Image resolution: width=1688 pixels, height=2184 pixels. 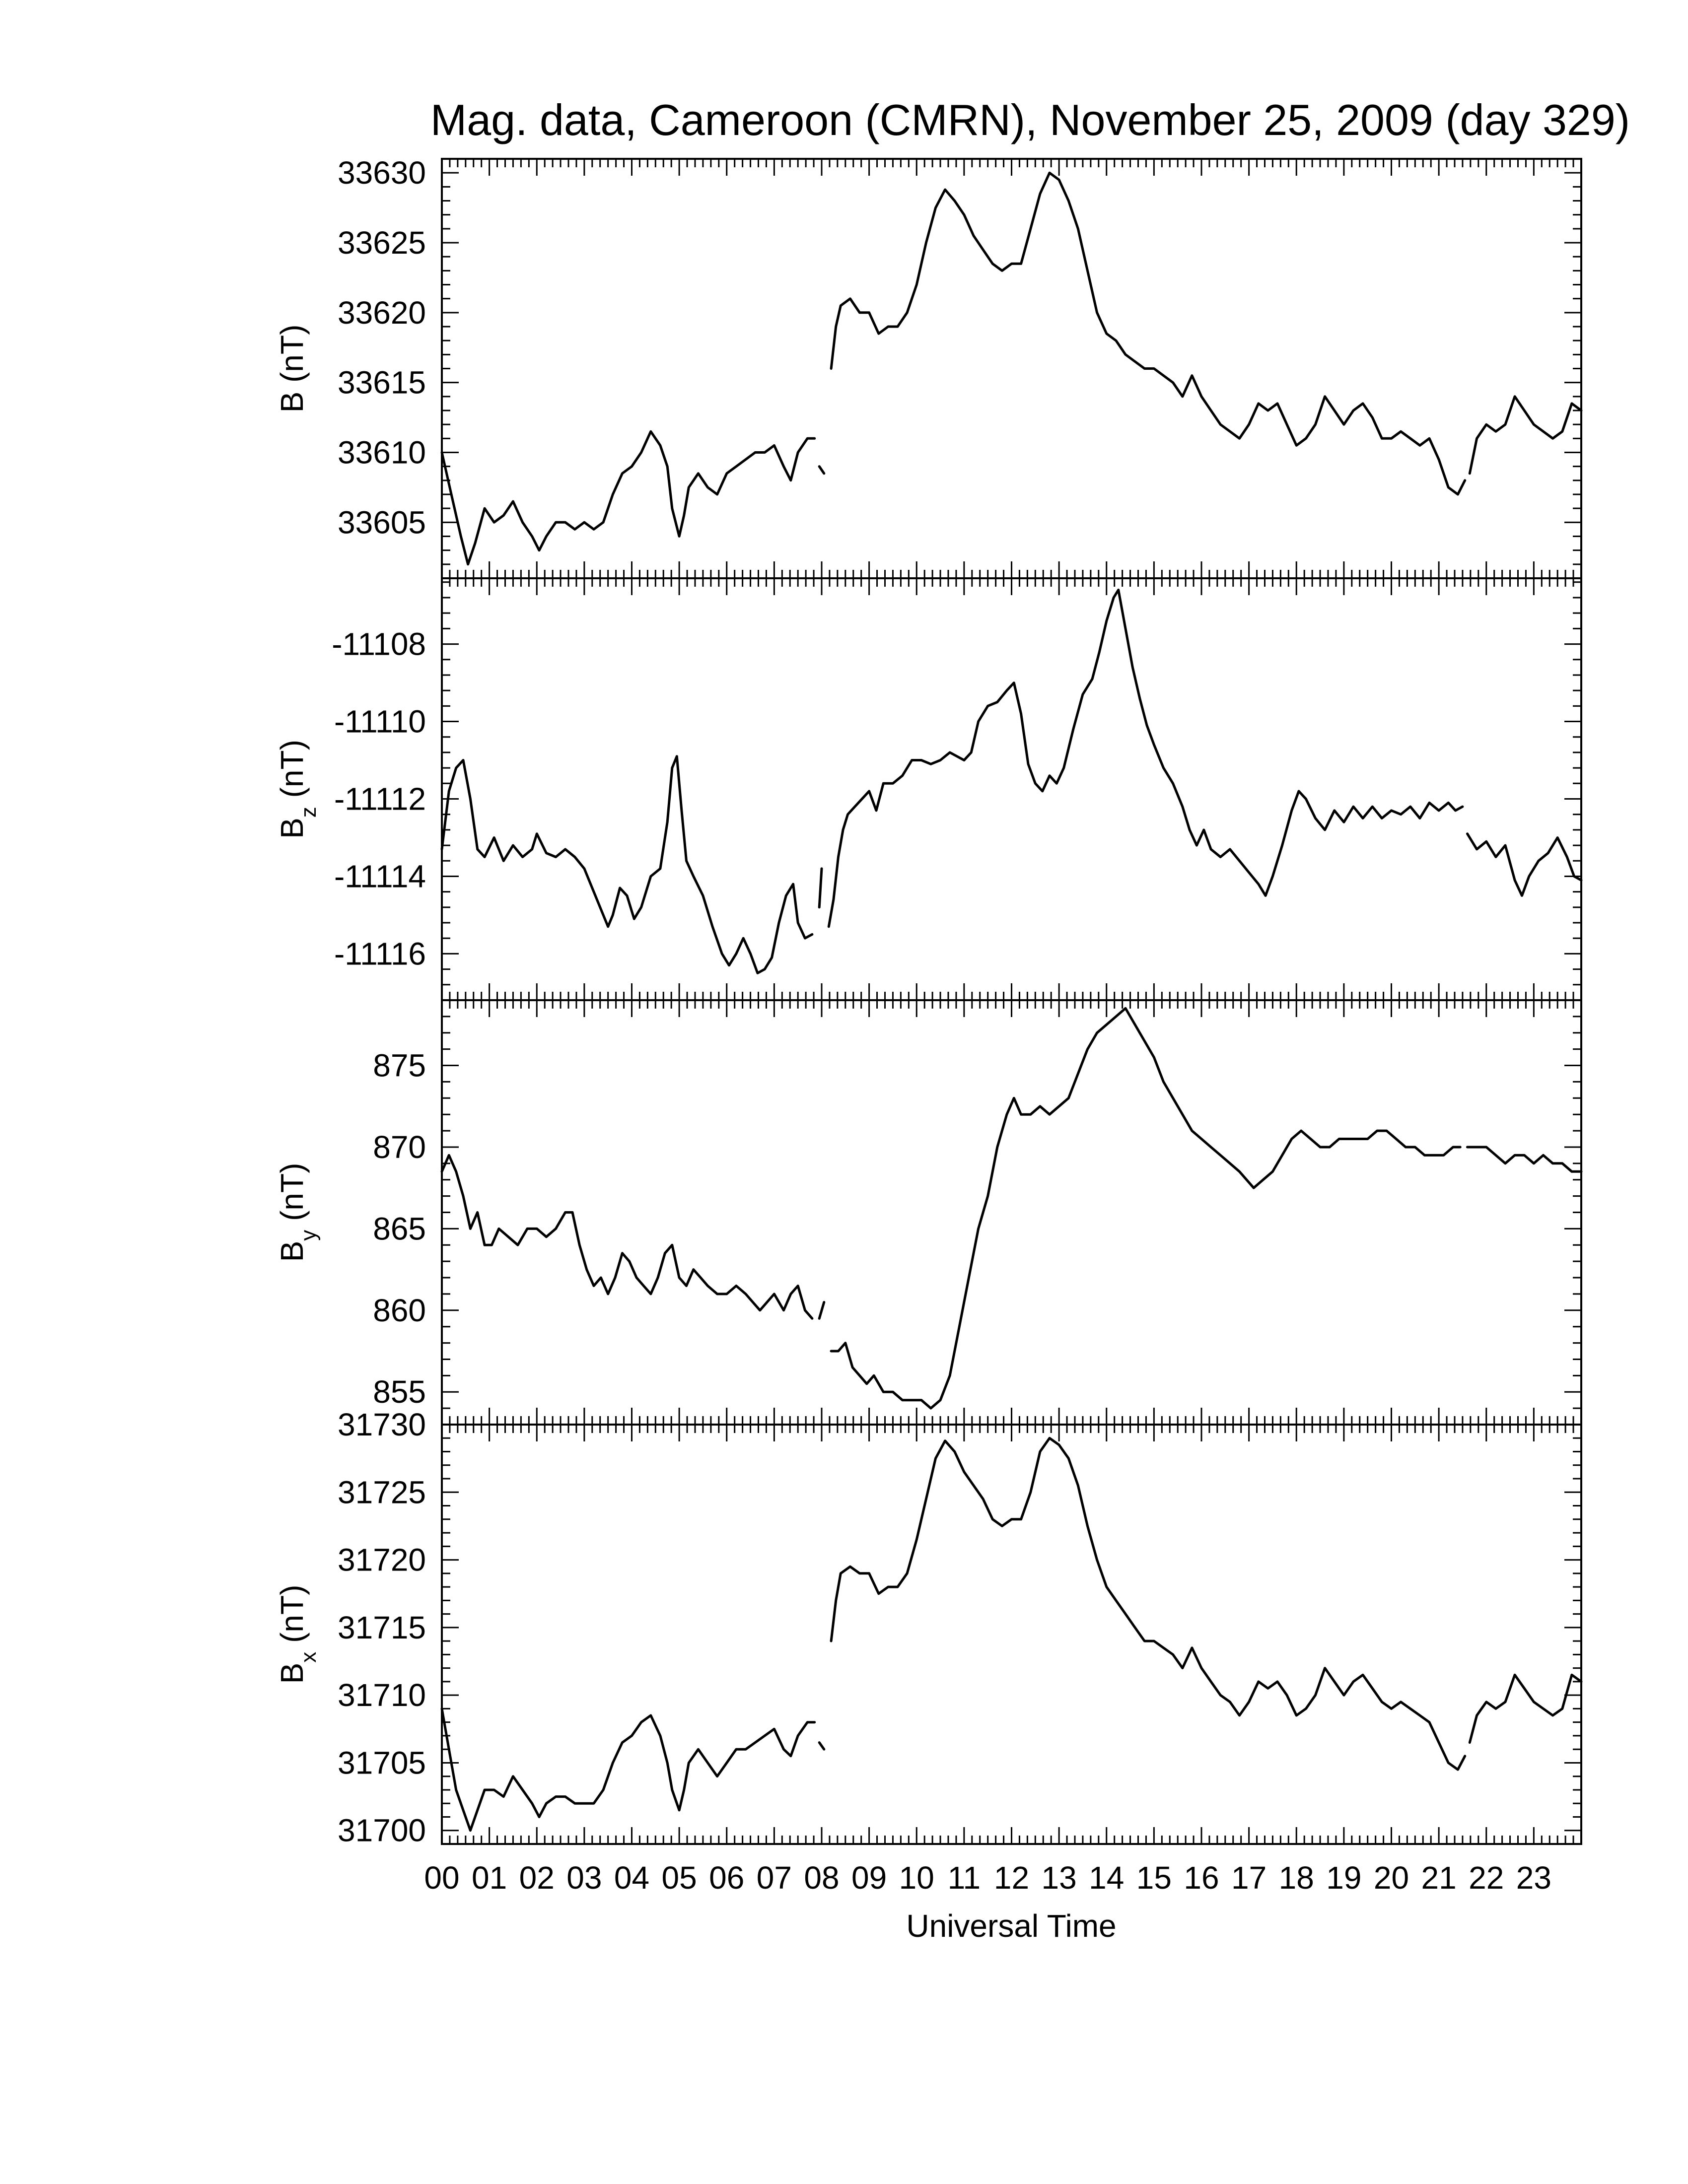 I want to click on y-axis-label: By (nT), so click(x=297, y=1212).